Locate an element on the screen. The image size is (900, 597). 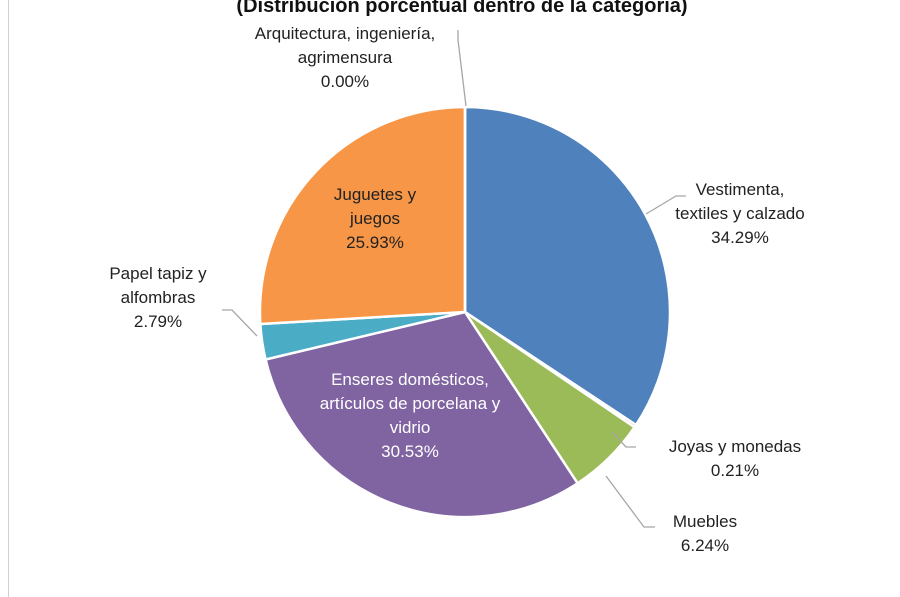
category-label: Papel tapiz y alfombras is located at coordinates (158, 285).